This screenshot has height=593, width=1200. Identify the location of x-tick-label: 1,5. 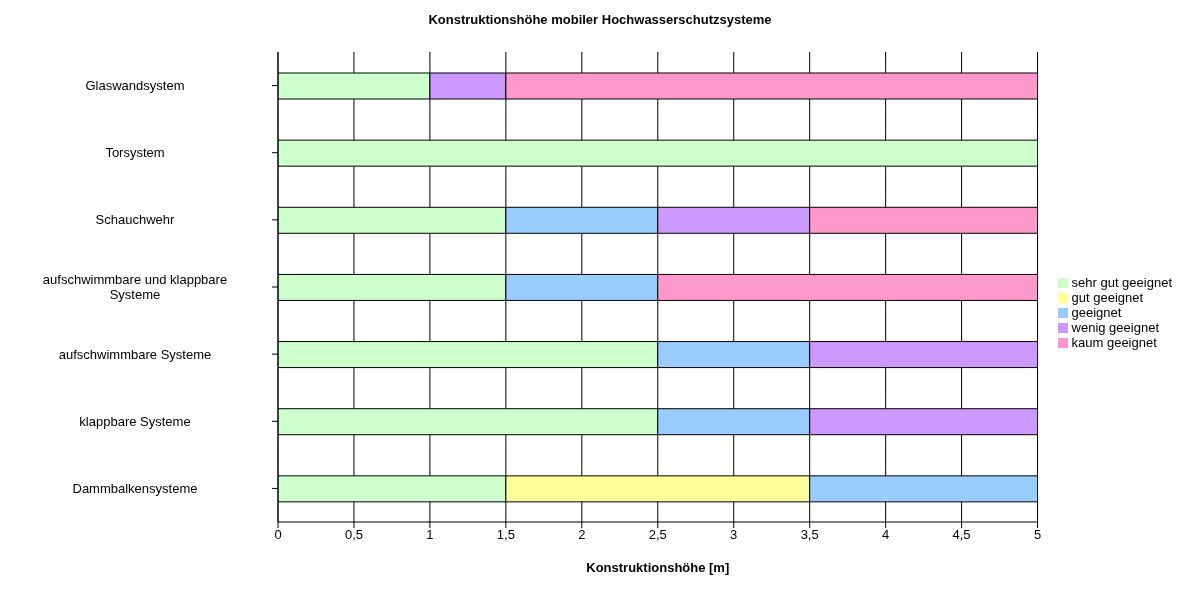
(505, 535).